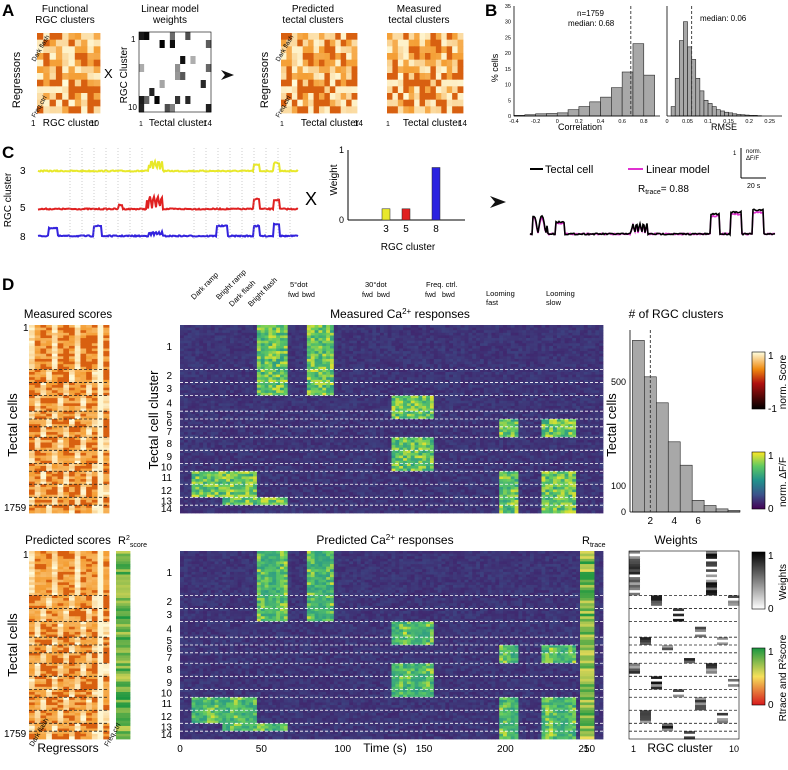 The width and height of the screenshot is (788, 770). I want to click on a-predicted-cell, so click(294, 103).